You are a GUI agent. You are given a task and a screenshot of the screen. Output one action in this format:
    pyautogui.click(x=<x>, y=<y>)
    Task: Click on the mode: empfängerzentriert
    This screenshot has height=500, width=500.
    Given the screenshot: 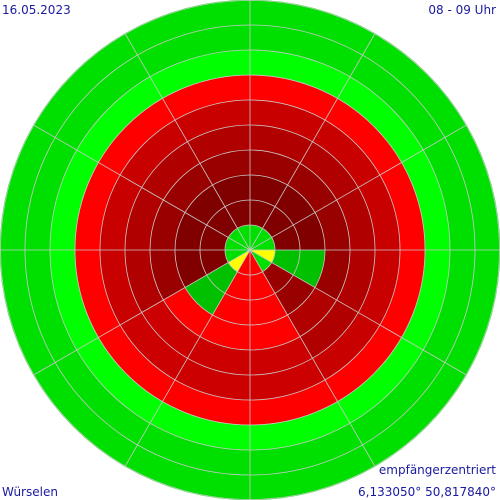 What is the action you would take?
    pyautogui.click(x=437, y=470)
    